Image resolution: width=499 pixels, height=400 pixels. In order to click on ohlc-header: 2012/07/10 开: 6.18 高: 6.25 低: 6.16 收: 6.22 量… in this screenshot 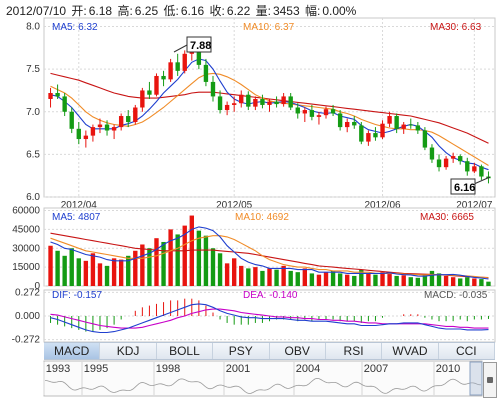, I will do `click(182, 10)`.